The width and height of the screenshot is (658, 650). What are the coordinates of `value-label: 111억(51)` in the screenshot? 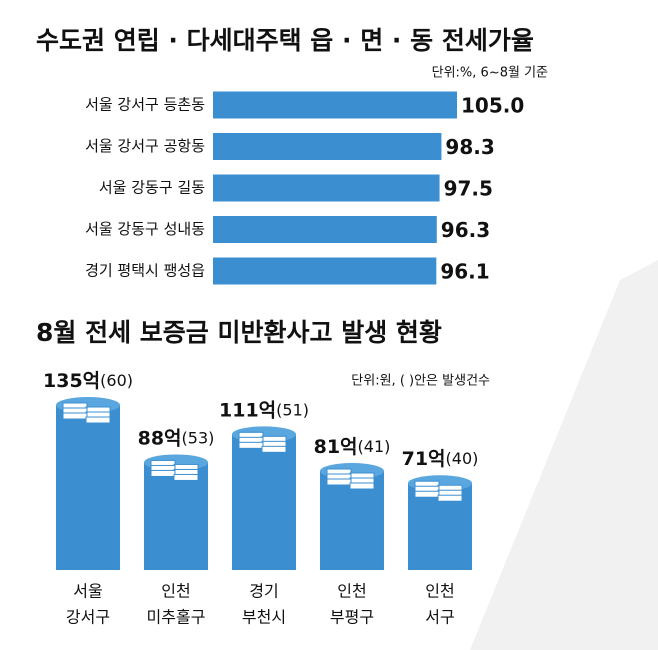 It's located at (264, 410).